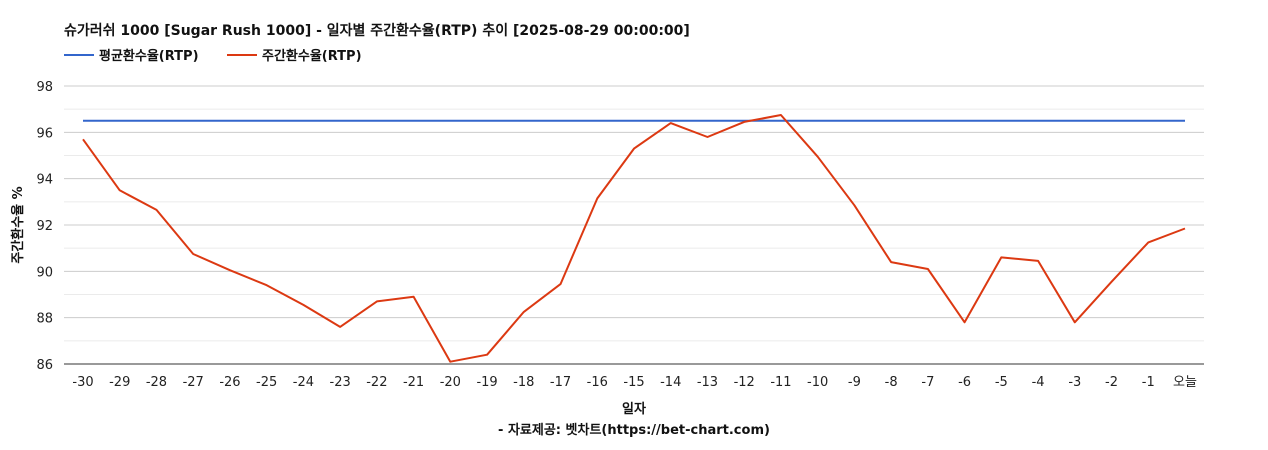  What do you see at coordinates (744, 382) in the screenshot?
I see `x-tick-label: -12` at bounding box center [744, 382].